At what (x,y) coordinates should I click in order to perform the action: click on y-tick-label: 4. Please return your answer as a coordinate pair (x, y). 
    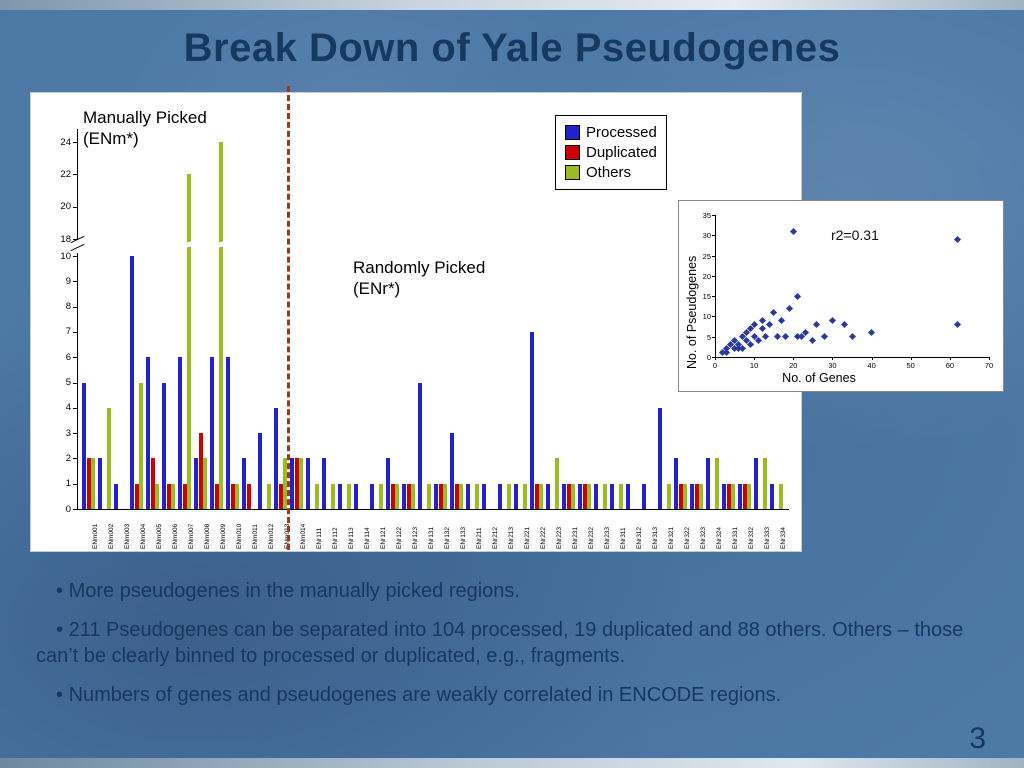
    Looking at the image, I should click on (68, 408).